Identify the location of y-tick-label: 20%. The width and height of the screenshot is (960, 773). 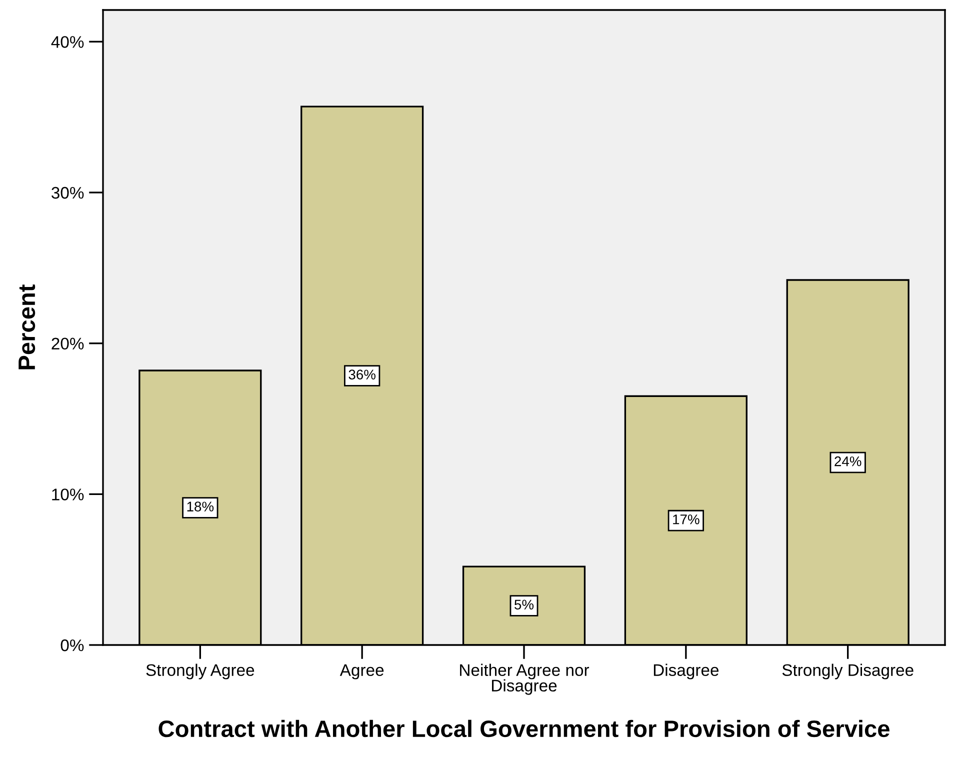
(68, 344).